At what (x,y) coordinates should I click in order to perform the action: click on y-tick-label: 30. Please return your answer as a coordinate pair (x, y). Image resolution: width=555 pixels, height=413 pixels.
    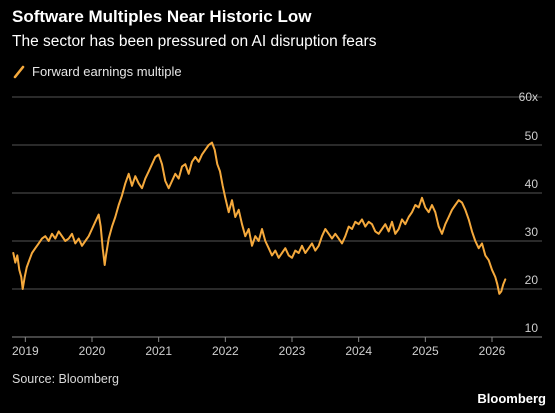
    Looking at the image, I should click on (532, 232).